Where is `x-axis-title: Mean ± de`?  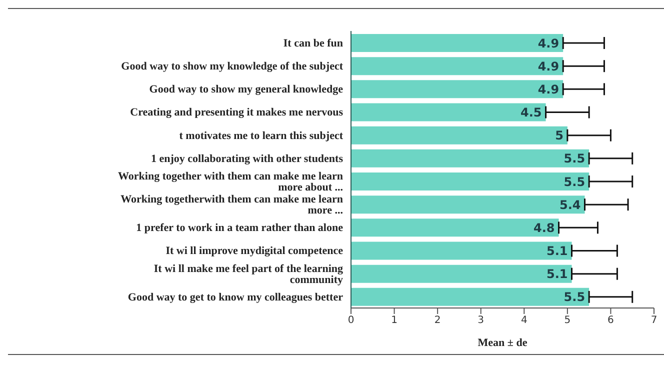 x-axis-title: Mean ± de is located at coordinates (503, 343).